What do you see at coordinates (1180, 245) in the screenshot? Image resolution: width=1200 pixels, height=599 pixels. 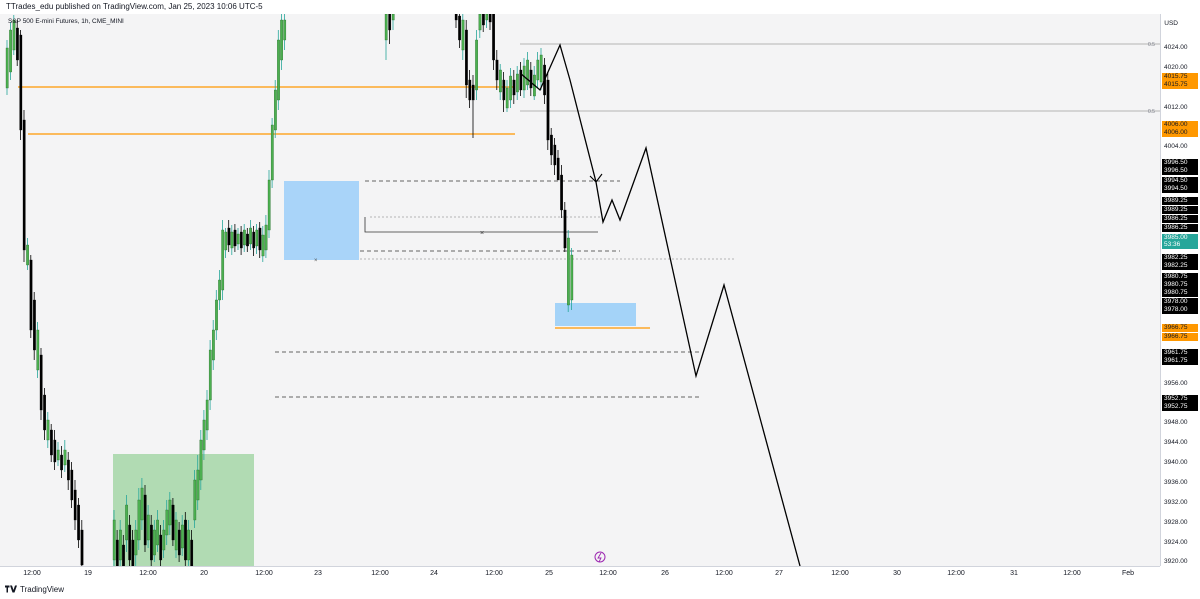 I see `price-label: 53:36` at bounding box center [1180, 245].